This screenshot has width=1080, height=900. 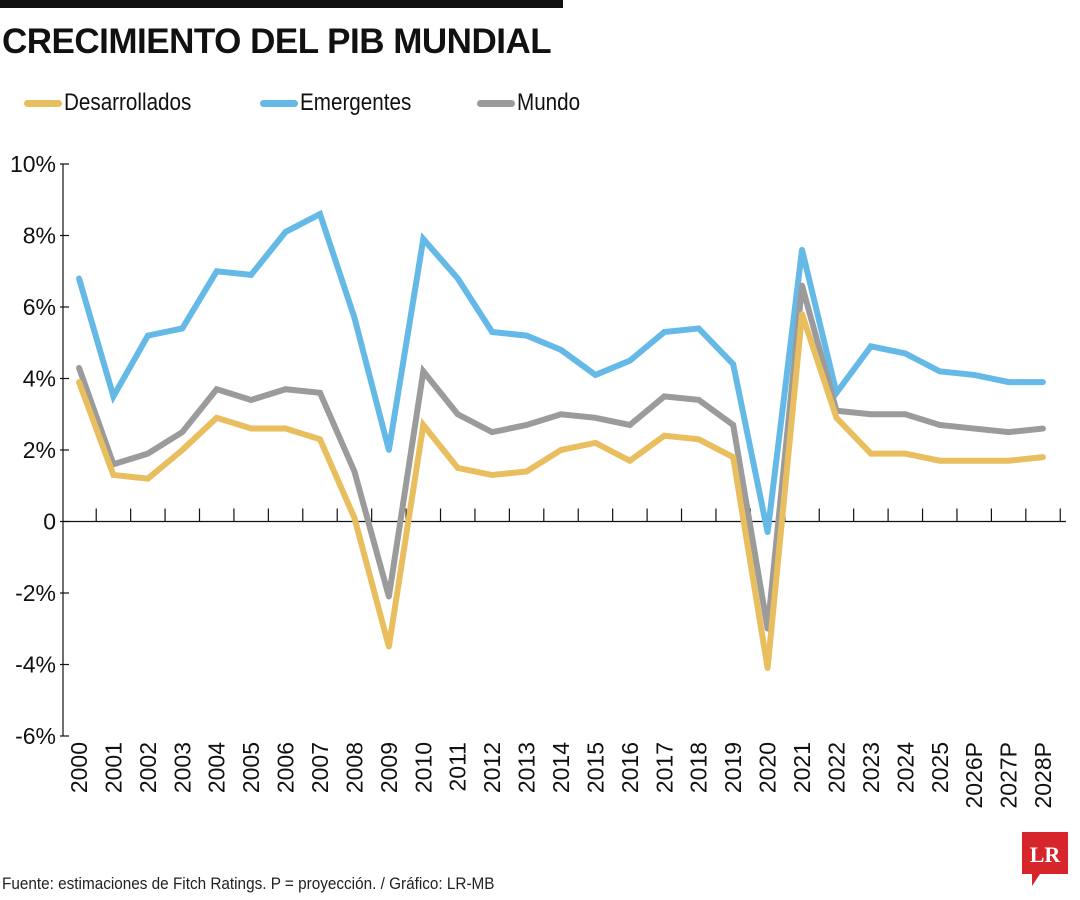 What do you see at coordinates (182, 767) in the screenshot?
I see `x-tick-label: 2003` at bounding box center [182, 767].